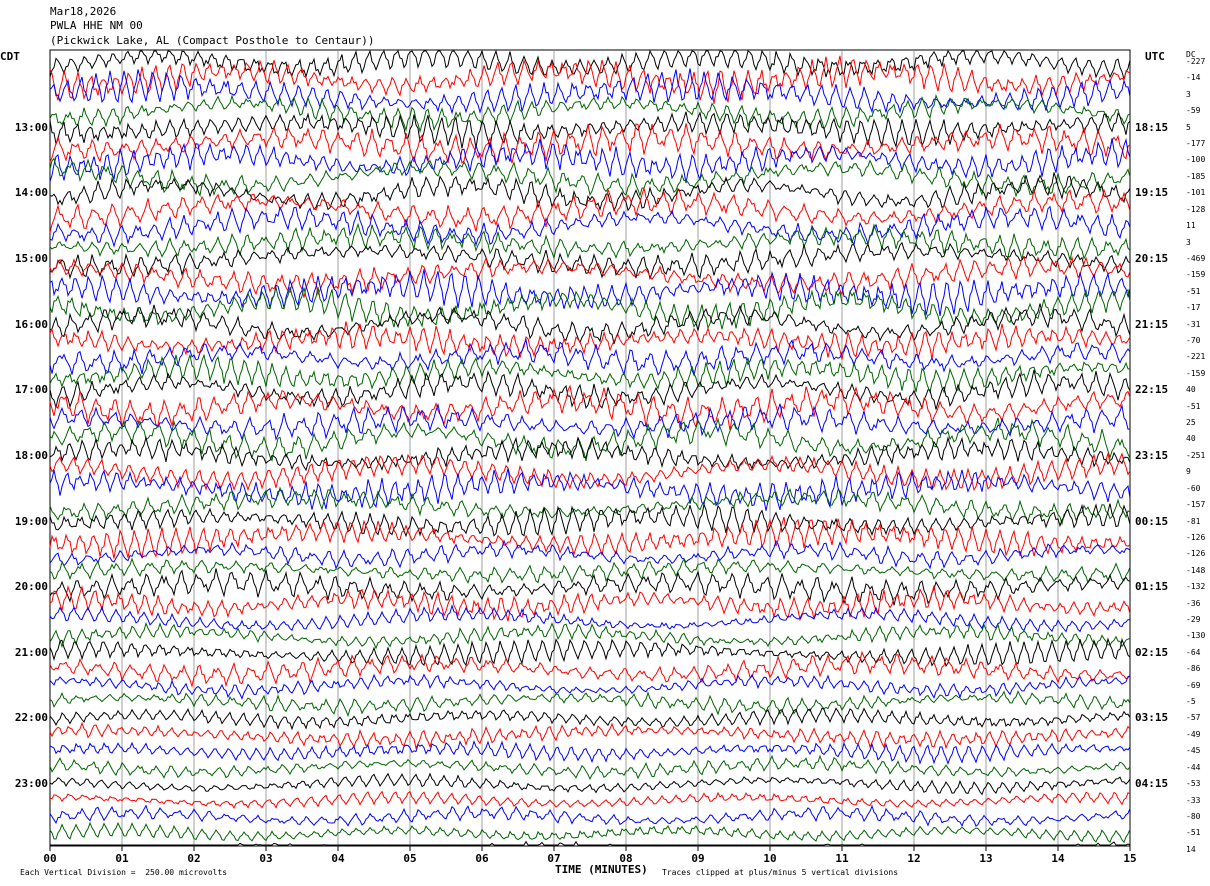 Image resolution: width=1210 pixels, height=886 pixels. What do you see at coordinates (1193, 340) in the screenshot?
I see `dc-offset-label: -70` at bounding box center [1193, 340].